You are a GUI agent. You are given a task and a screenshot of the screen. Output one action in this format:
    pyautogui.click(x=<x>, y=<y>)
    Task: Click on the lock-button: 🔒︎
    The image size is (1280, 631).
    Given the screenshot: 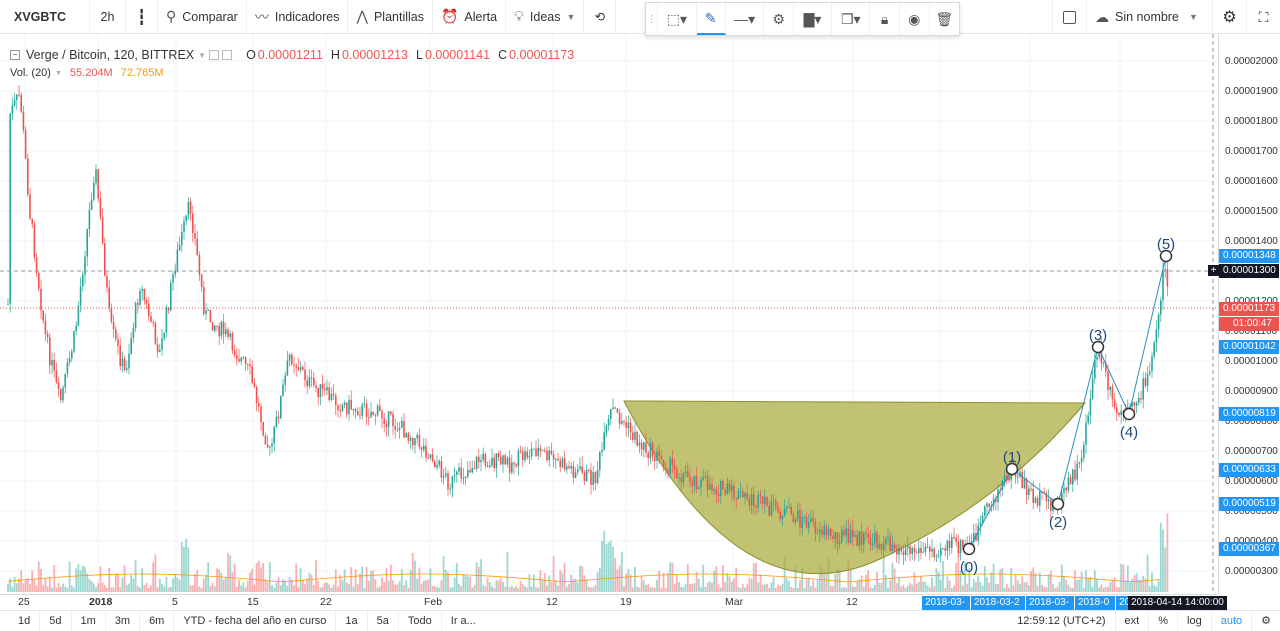 What is the action you would take?
    pyautogui.click(x=885, y=19)
    